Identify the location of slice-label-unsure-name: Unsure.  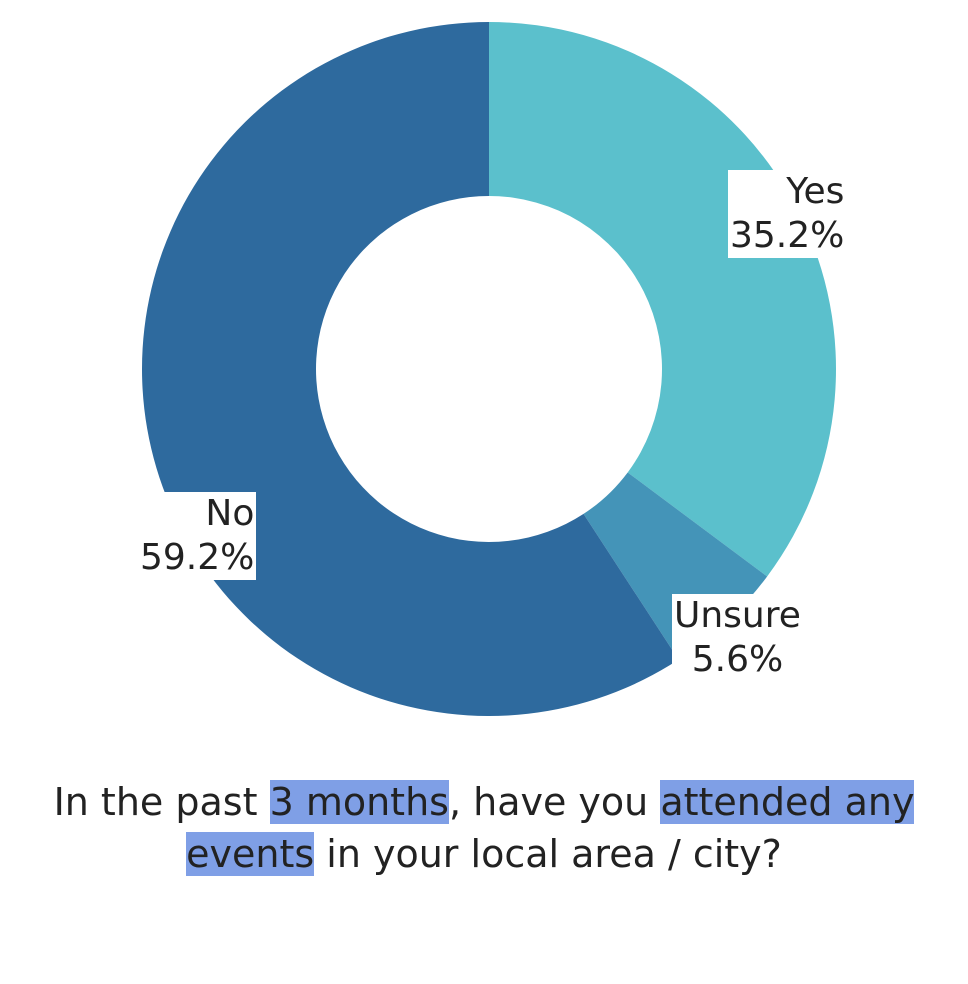
(737, 615).